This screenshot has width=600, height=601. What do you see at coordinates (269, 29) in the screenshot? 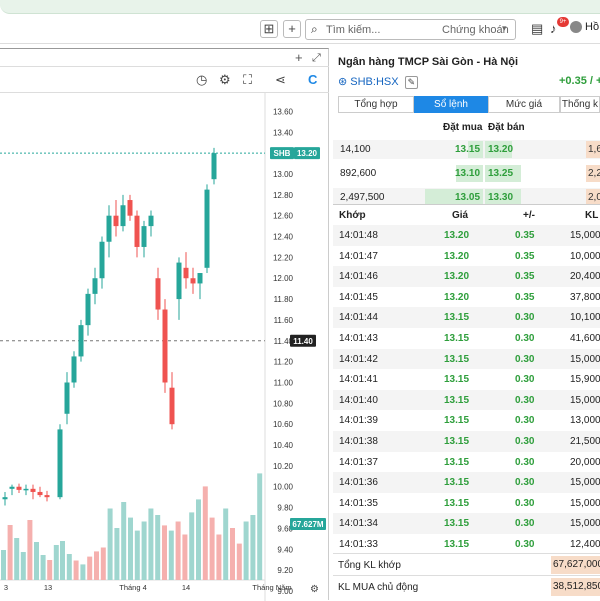
I see `layout-grid-button: ⊞` at bounding box center [269, 29].